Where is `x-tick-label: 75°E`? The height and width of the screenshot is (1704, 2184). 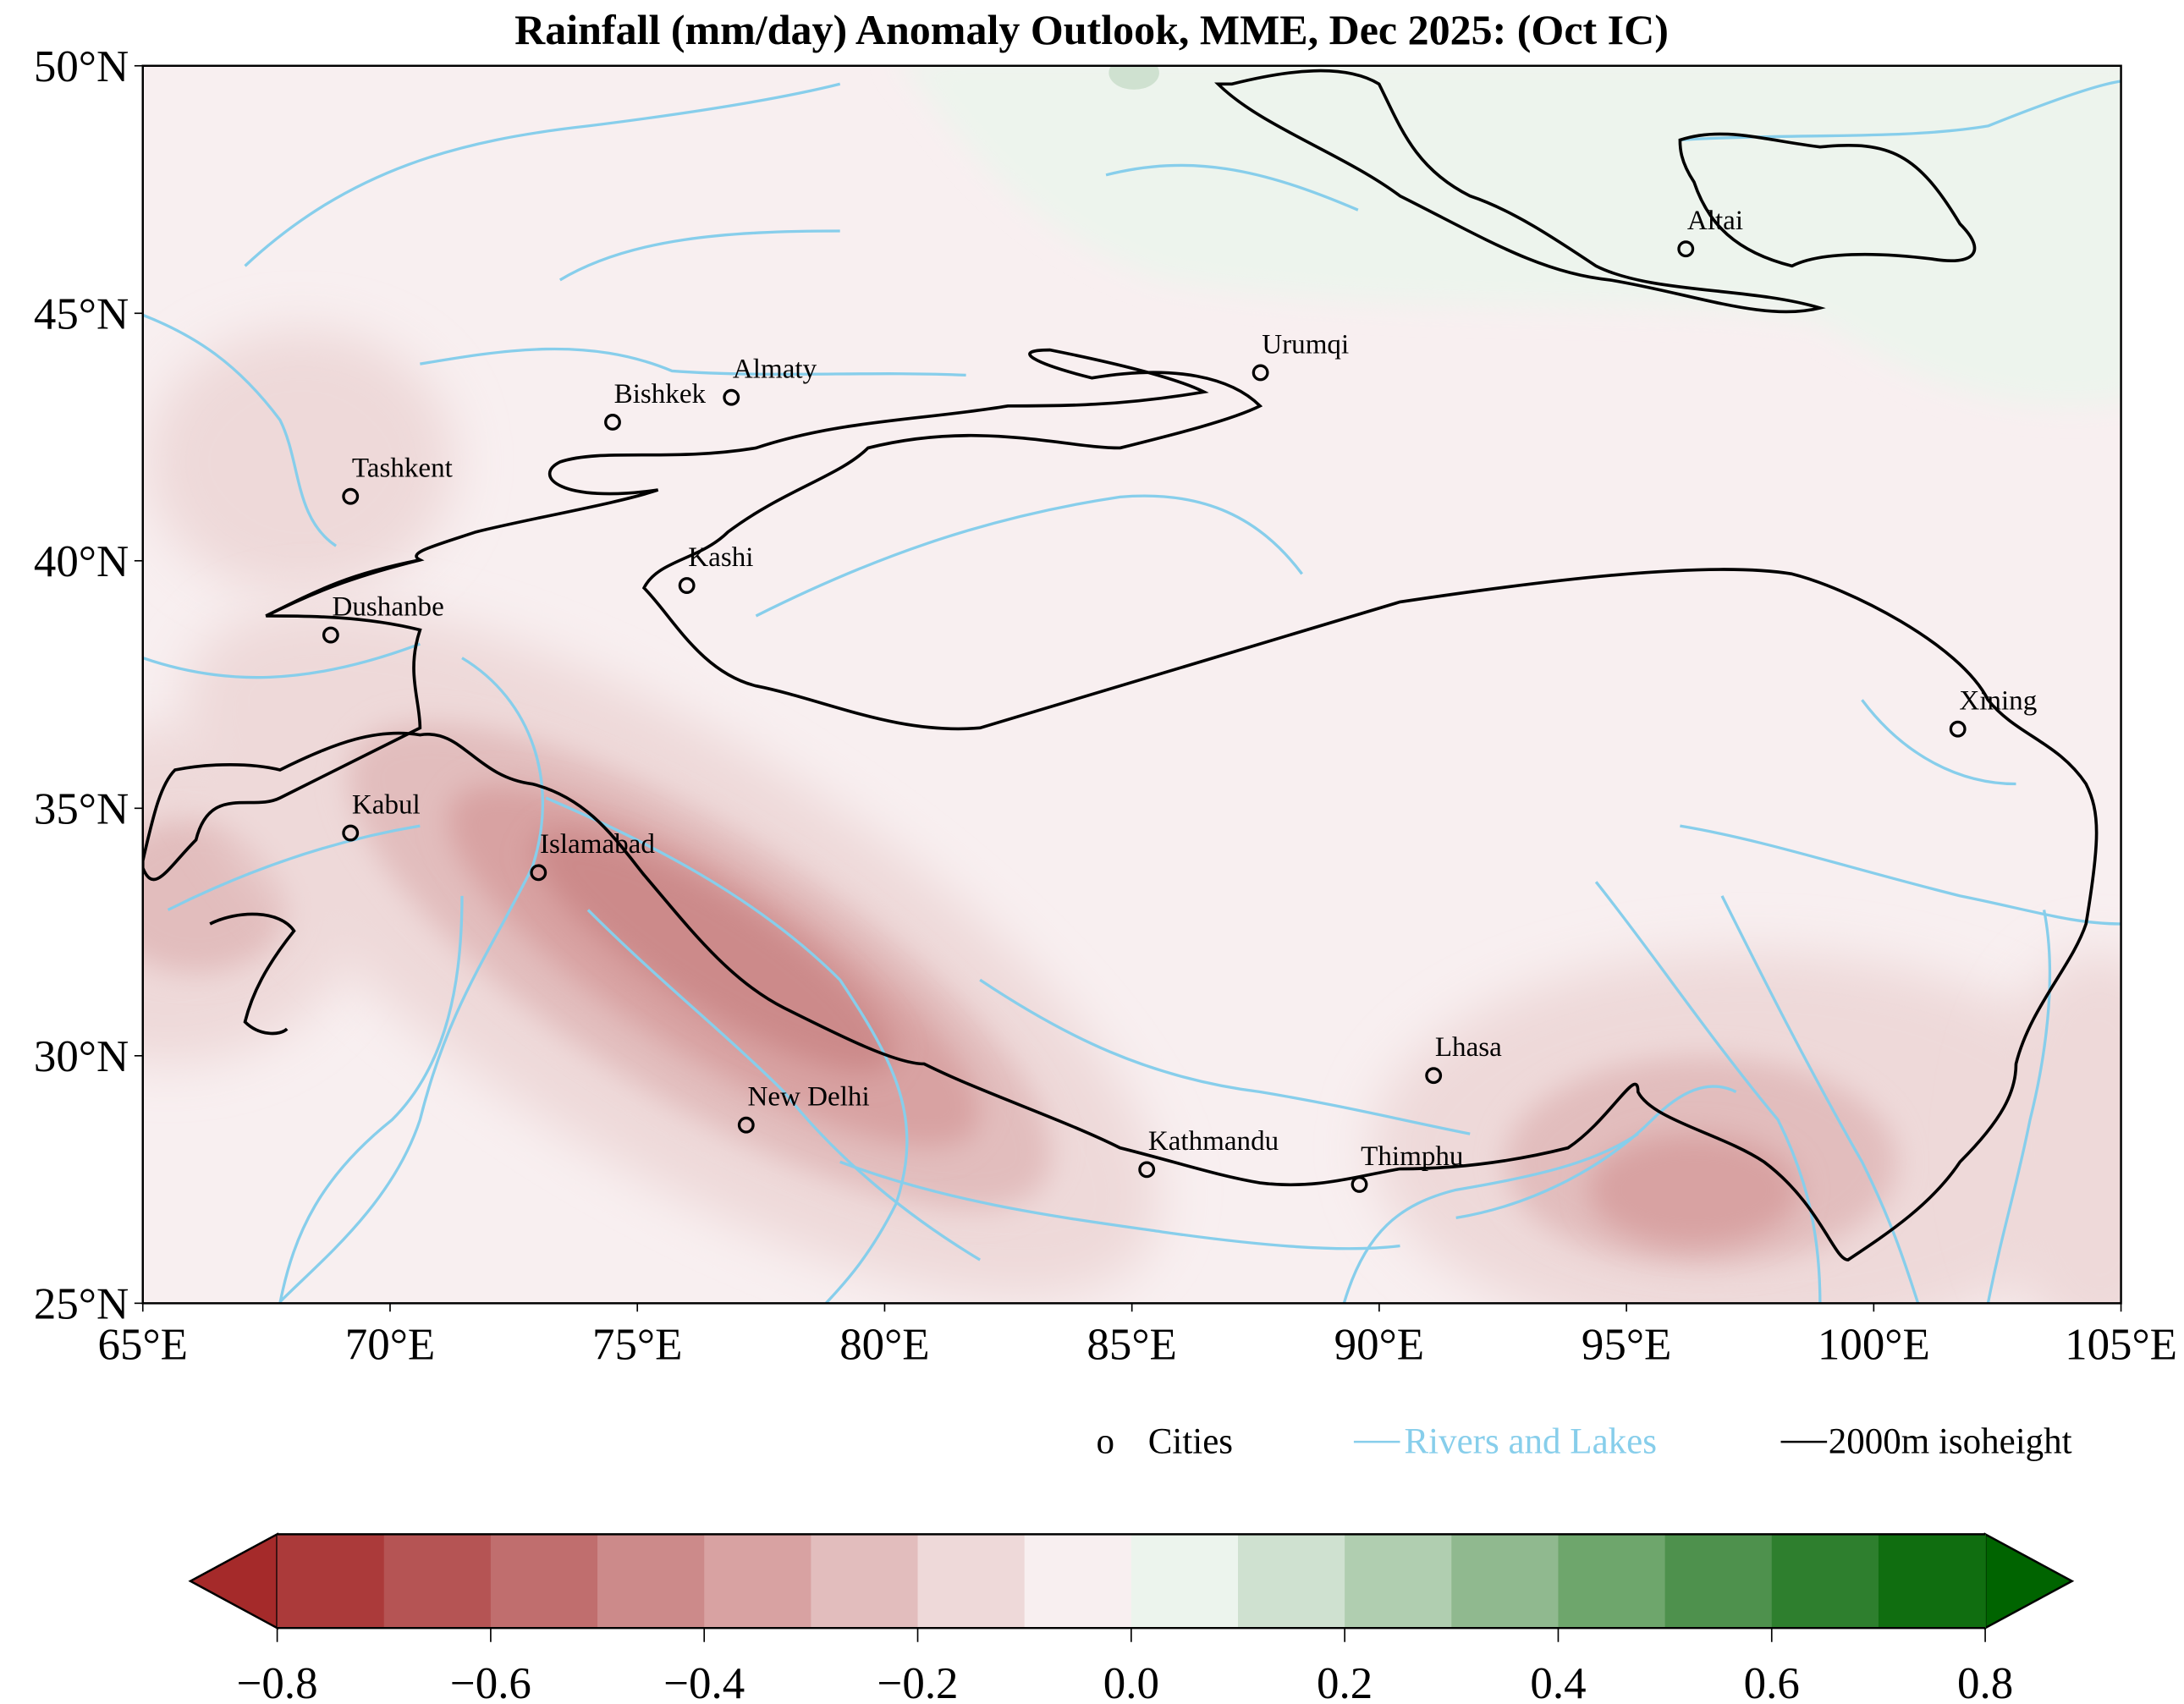 x-tick-label: 75°E is located at coordinates (637, 1345).